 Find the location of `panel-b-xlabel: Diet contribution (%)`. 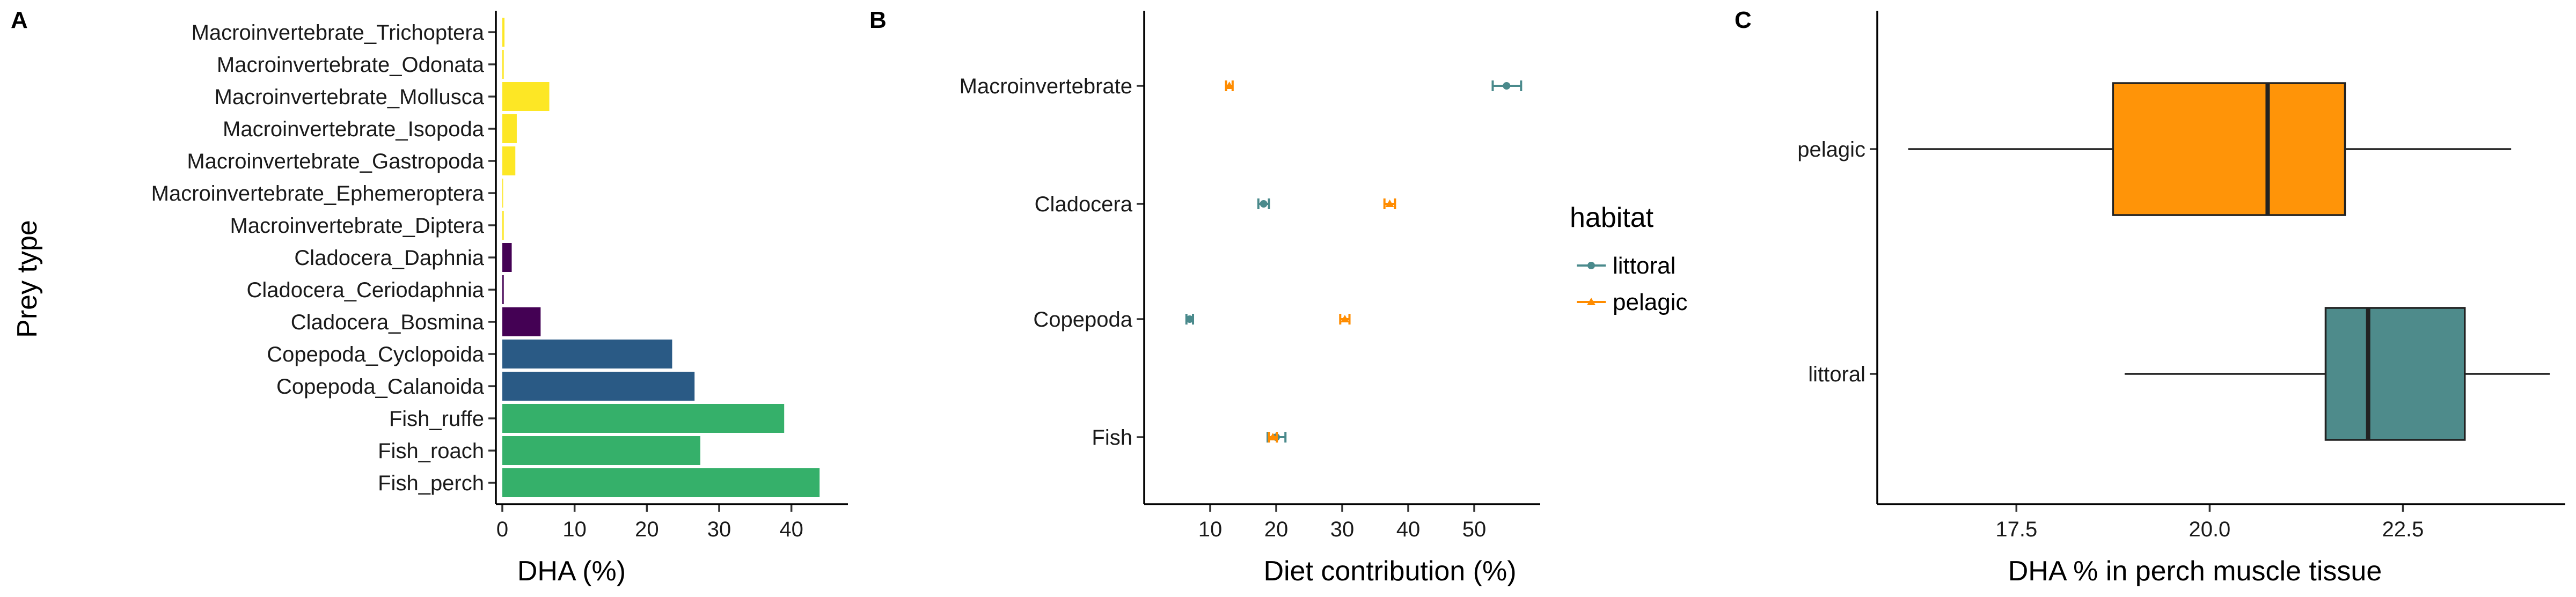

panel-b-xlabel: Diet contribution (%) is located at coordinates (1389, 571).